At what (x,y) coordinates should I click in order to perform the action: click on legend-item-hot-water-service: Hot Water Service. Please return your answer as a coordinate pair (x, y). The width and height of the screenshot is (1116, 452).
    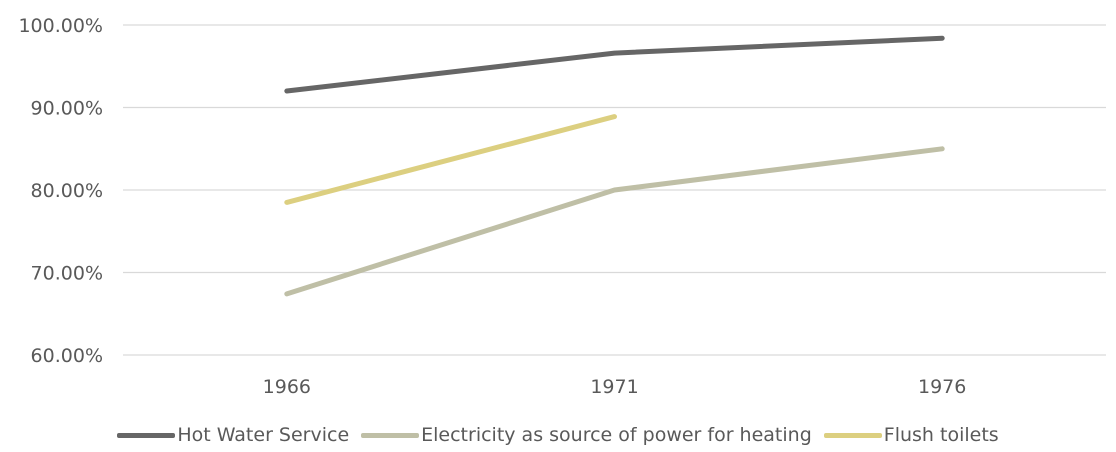
    Looking at the image, I should click on (233, 435).